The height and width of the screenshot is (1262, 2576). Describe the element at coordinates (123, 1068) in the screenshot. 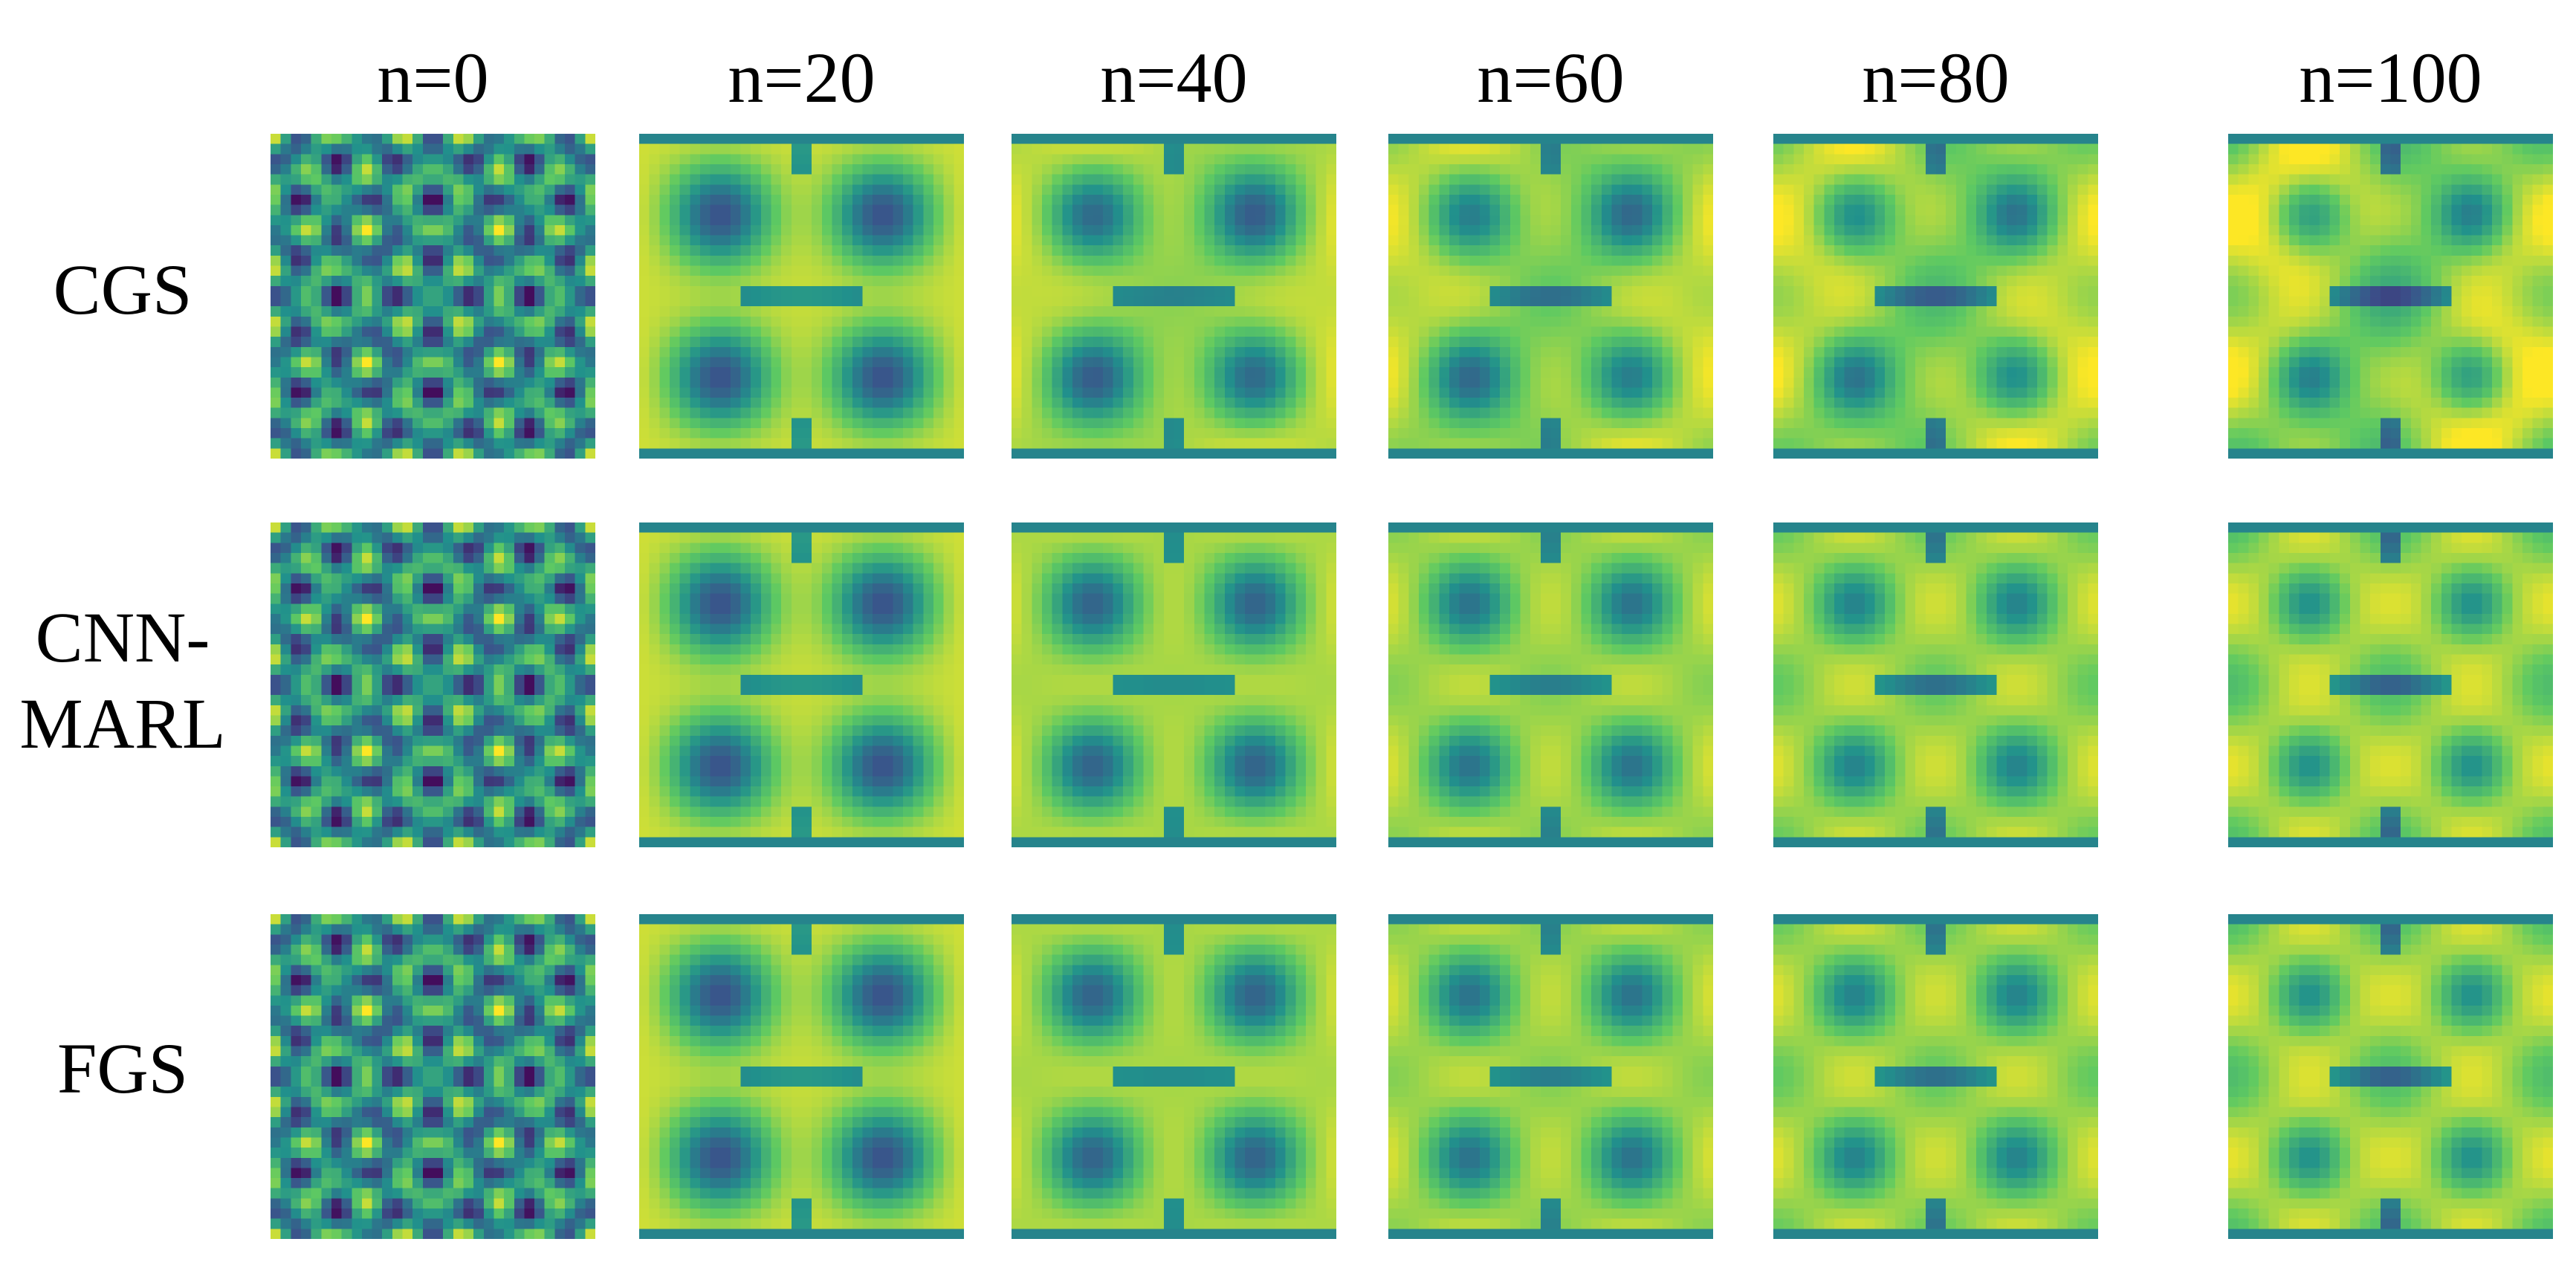

I see `row-label-fgs: FGS` at that location.